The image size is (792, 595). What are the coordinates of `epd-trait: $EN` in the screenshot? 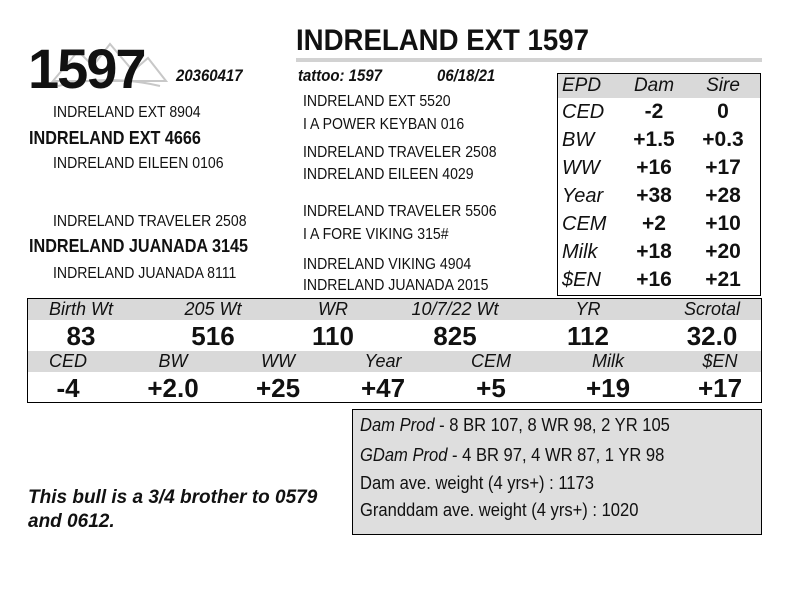 It's located at (581, 279).